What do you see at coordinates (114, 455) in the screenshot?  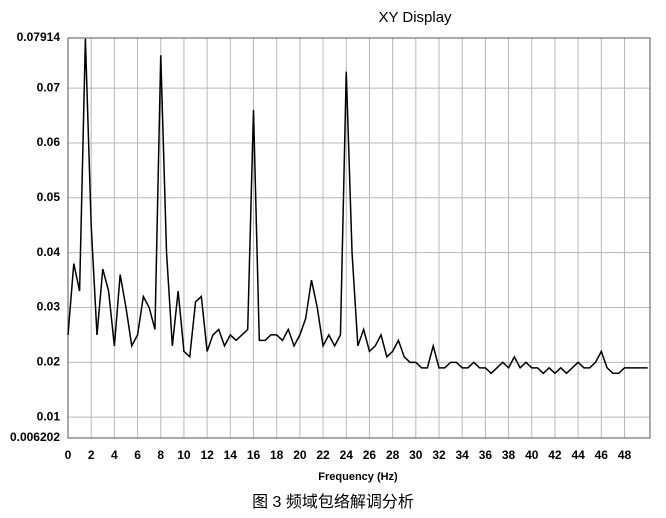 I see `x-tick-label: 4` at bounding box center [114, 455].